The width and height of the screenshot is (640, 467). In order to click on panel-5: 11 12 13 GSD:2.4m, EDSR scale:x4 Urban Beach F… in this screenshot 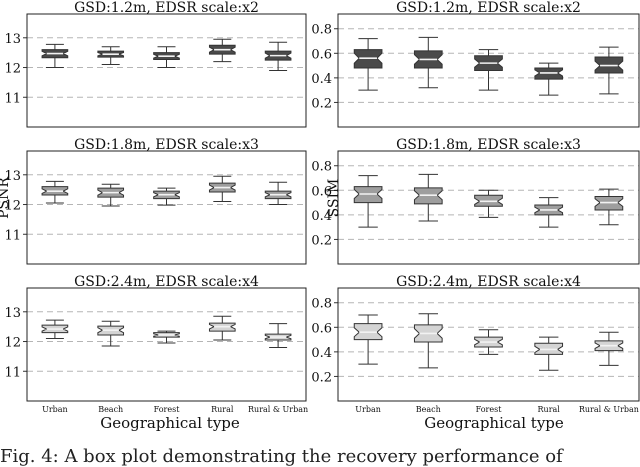, I will do `click(156, 344)`.